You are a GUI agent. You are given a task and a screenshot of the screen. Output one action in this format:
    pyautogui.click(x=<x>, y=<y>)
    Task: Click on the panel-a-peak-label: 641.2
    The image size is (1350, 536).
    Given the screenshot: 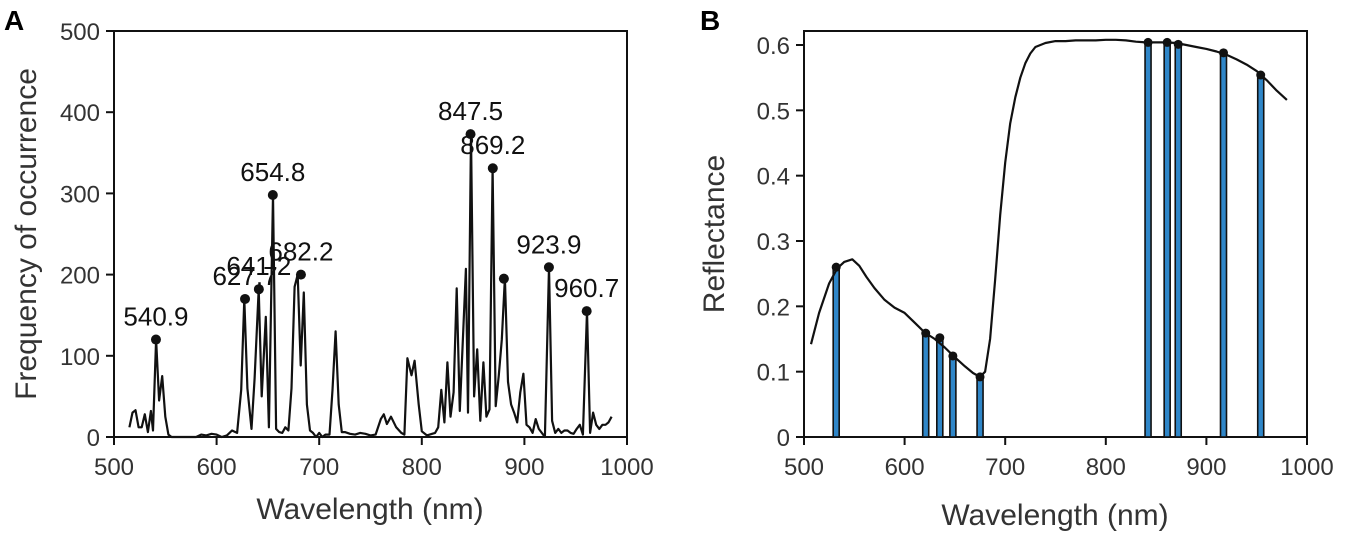 What is the action you would take?
    pyautogui.click(x=258, y=266)
    